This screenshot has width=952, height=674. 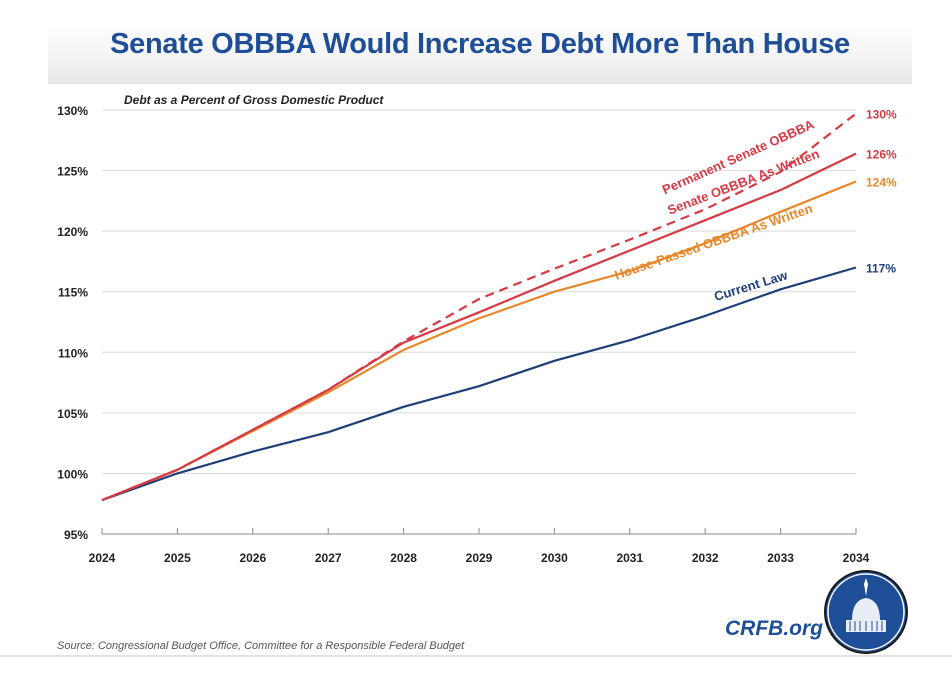 I want to click on x-tick-label: 2025, so click(x=177, y=558).